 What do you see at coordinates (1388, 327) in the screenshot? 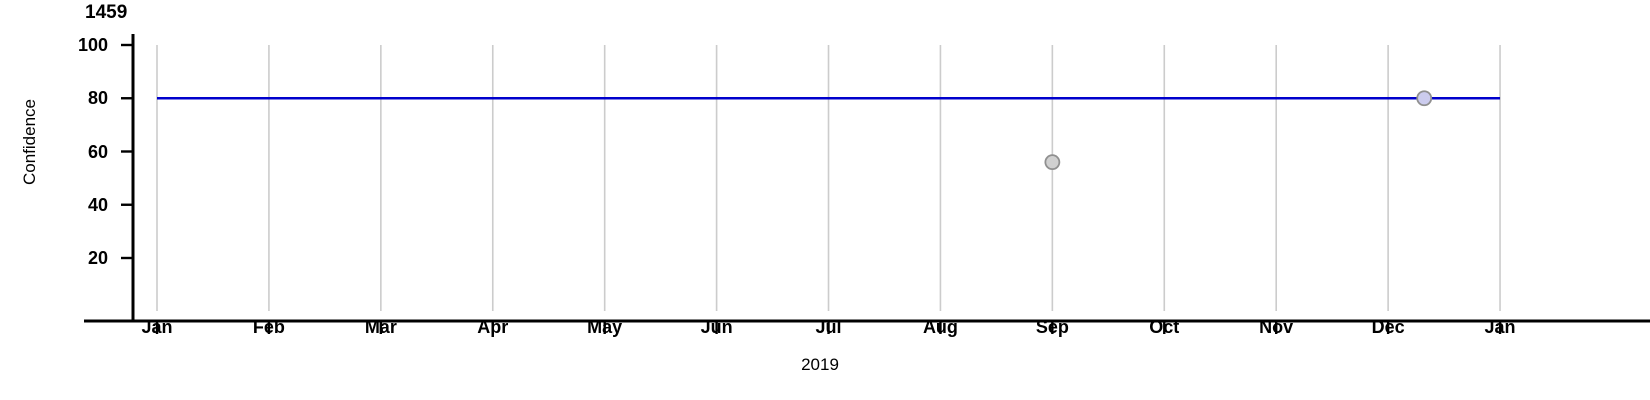
I see `x-tick-label: Dec` at bounding box center [1388, 327].